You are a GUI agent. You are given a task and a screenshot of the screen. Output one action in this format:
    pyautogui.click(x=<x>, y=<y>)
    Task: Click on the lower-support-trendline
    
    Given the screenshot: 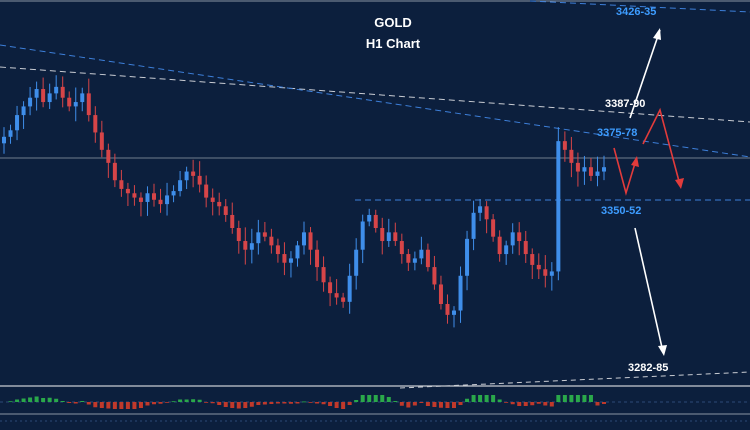 What is the action you would take?
    pyautogui.click(x=574, y=380)
    